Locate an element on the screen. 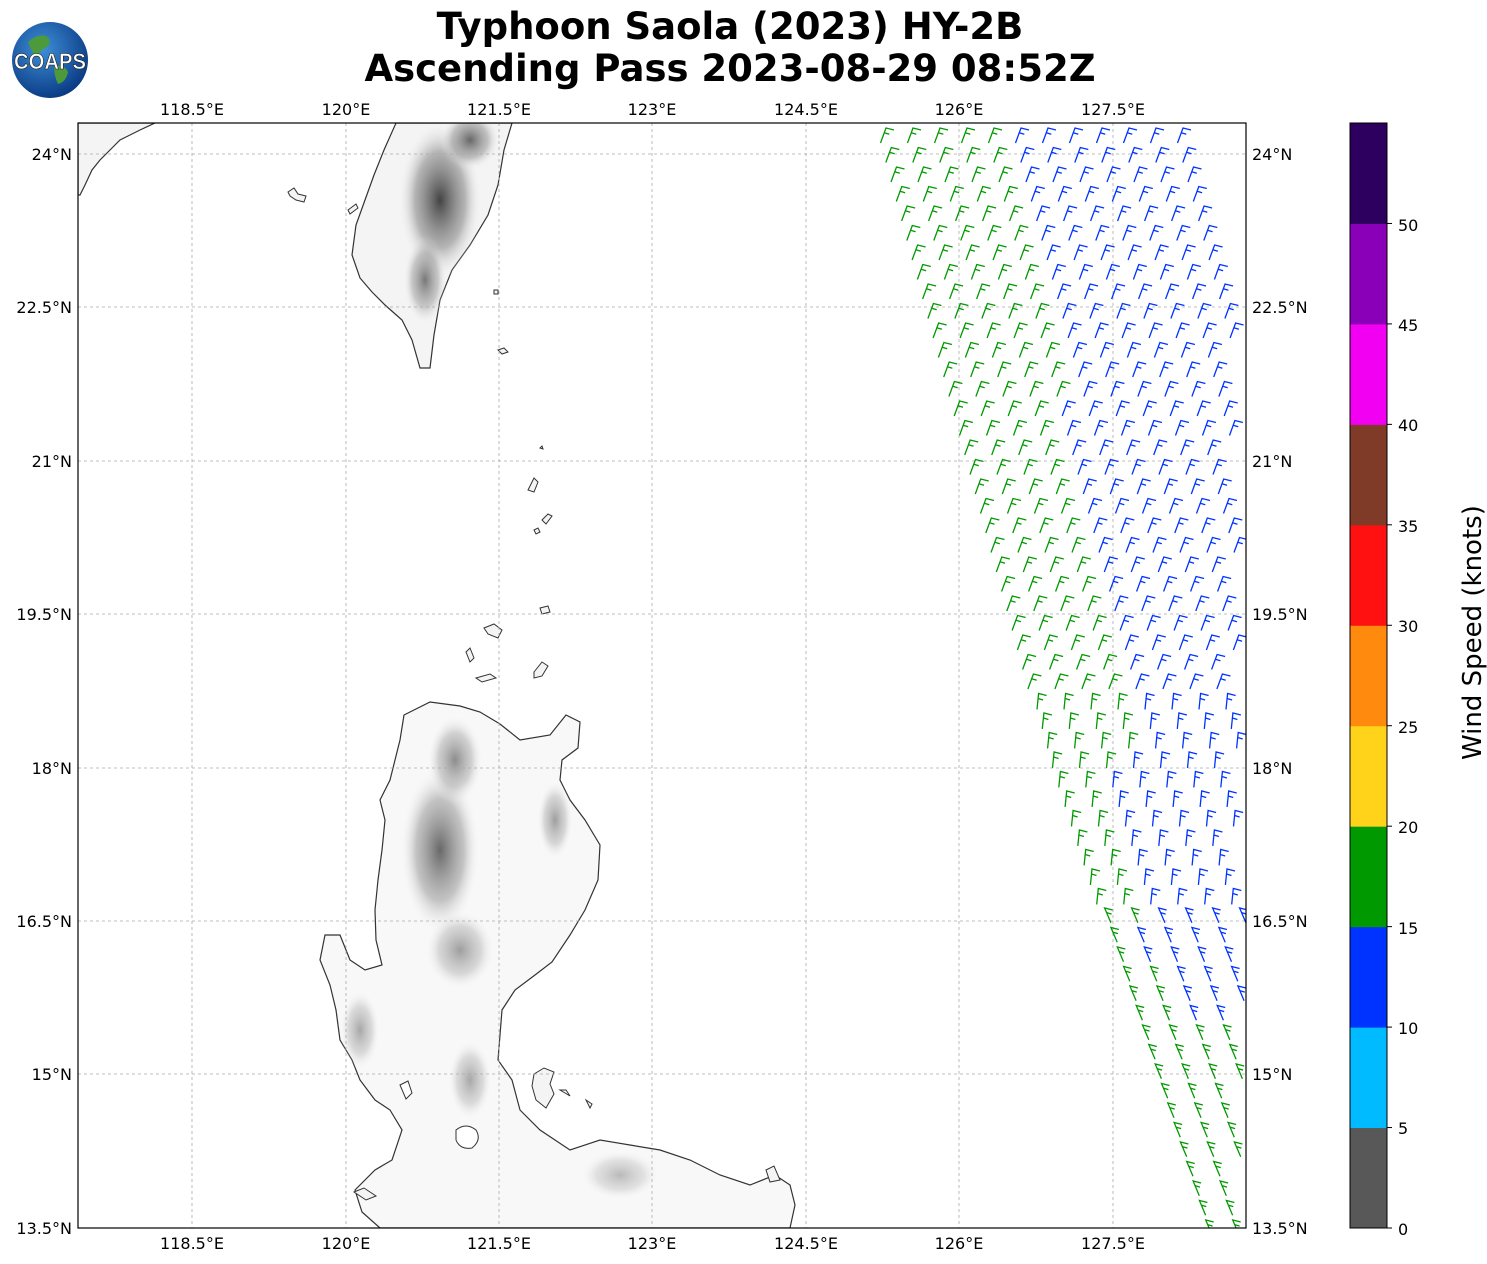 This screenshot has width=1487, height=1264. lon-label: 124.5°E is located at coordinates (806, 1243).